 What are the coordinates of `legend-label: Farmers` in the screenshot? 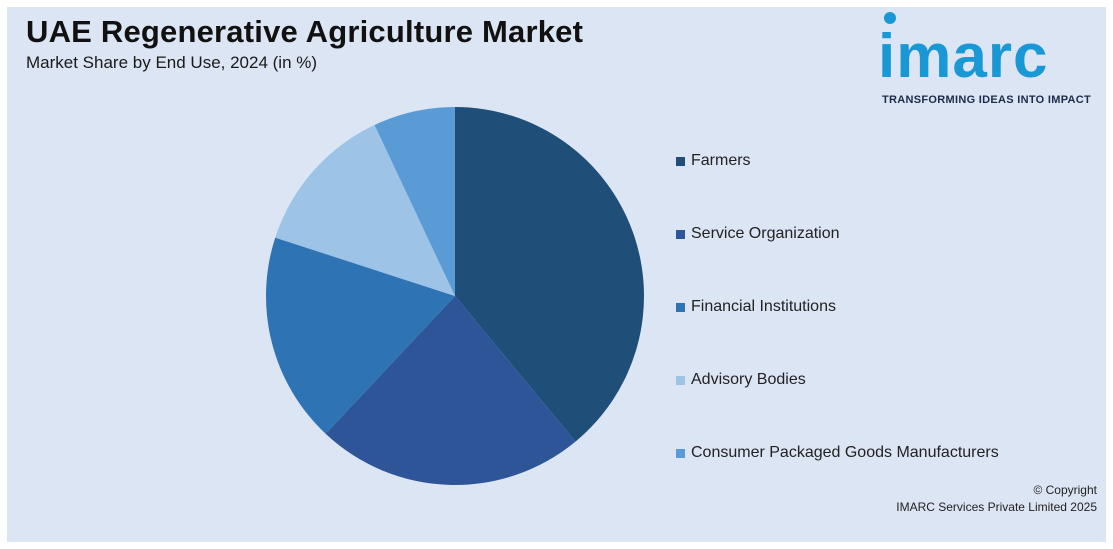 It's located at (721, 160).